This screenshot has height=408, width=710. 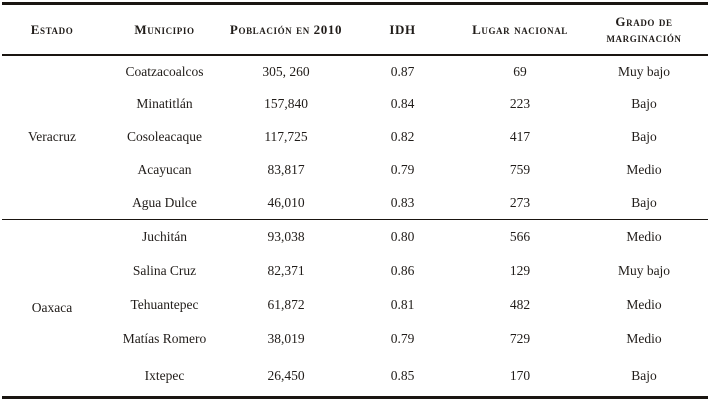 What do you see at coordinates (520, 136) in the screenshot?
I see `cell-lugar: 417` at bounding box center [520, 136].